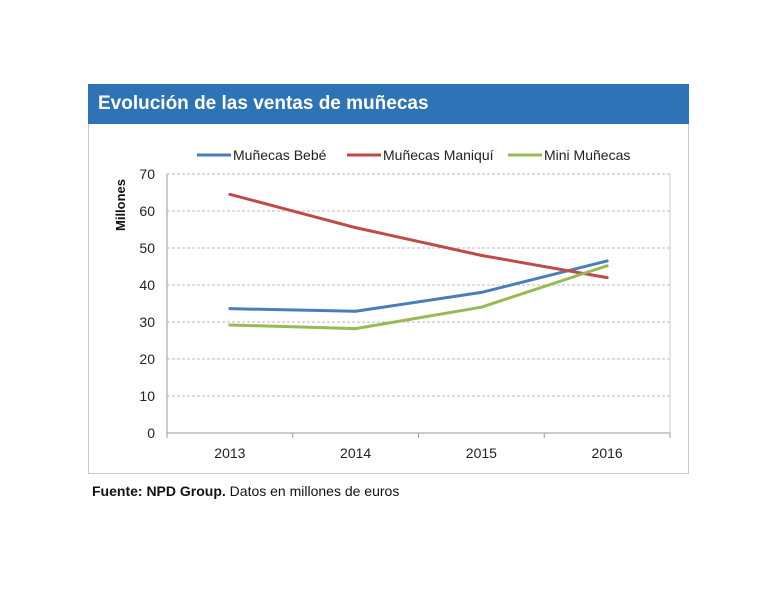  What do you see at coordinates (229, 453) in the screenshot?
I see `x-tick-label: 2013` at bounding box center [229, 453].